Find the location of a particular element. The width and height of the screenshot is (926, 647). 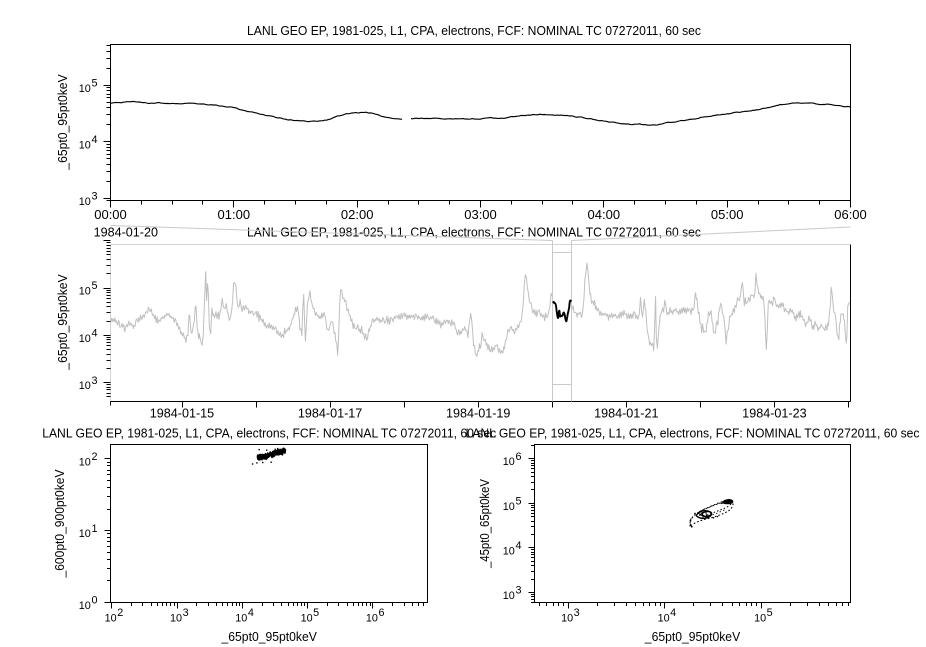

svg-text: 1984-01-23 is located at coordinates (774, 413).